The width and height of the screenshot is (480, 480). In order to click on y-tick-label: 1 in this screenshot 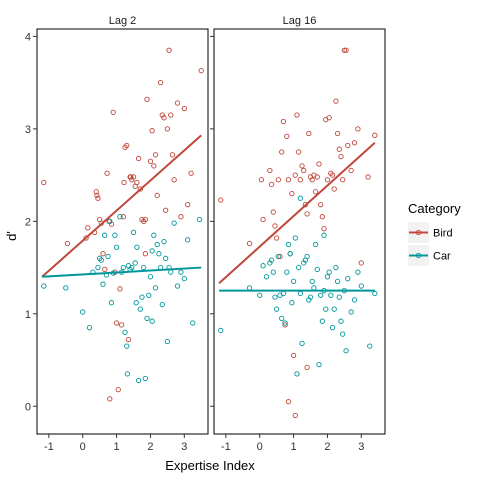, I will do `click(28, 315)`.